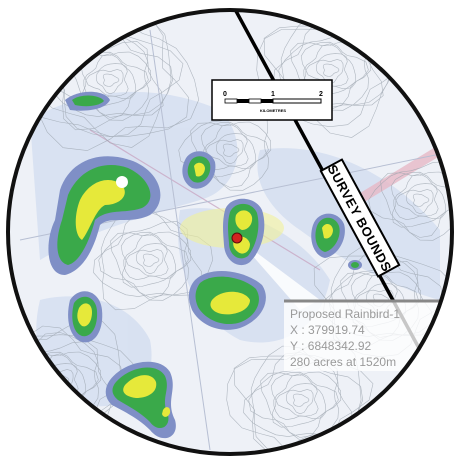 This screenshot has width=461, height=459. Describe the element at coordinates (272, 100) in the screenshot. I see `scale-bar: 0 1 2 KILOMETRES` at that location.